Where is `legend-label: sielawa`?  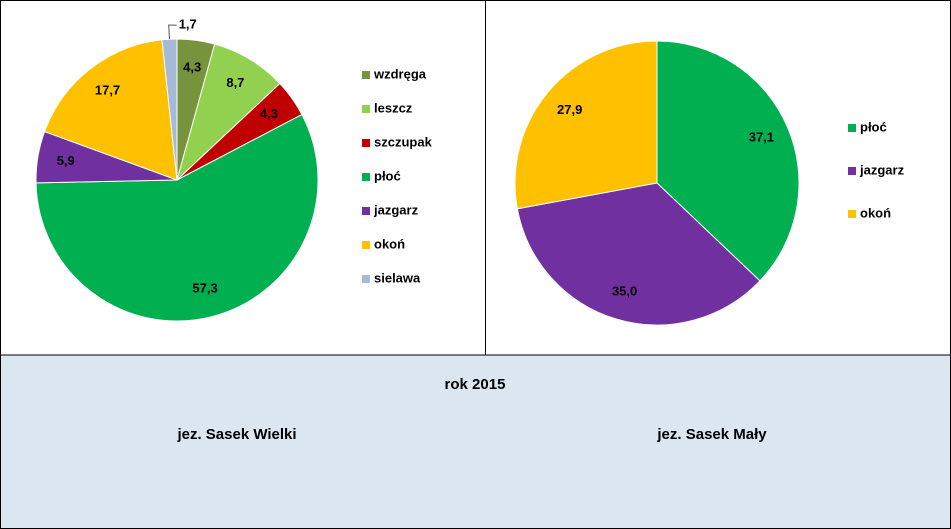
legend-label: sielawa is located at coordinates (397, 277).